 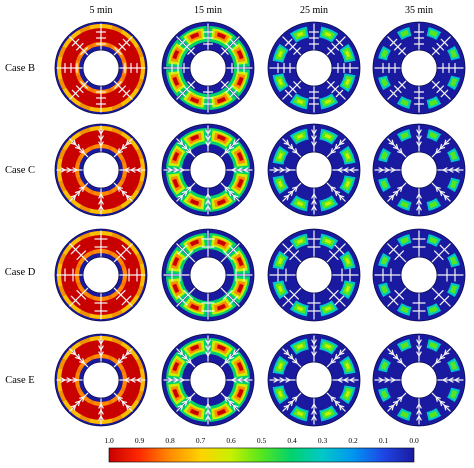 What do you see at coordinates (208, 170) in the screenshot?
I see `contour-cell` at bounding box center [208, 170].